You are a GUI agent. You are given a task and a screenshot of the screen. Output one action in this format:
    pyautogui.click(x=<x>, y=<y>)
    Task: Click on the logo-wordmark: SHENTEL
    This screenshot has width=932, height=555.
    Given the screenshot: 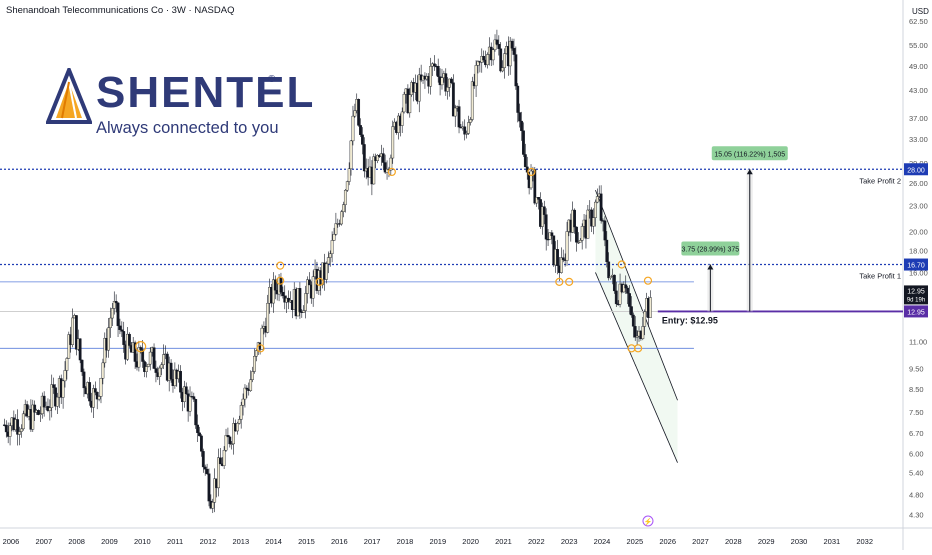 What is the action you would take?
    pyautogui.click(x=206, y=92)
    